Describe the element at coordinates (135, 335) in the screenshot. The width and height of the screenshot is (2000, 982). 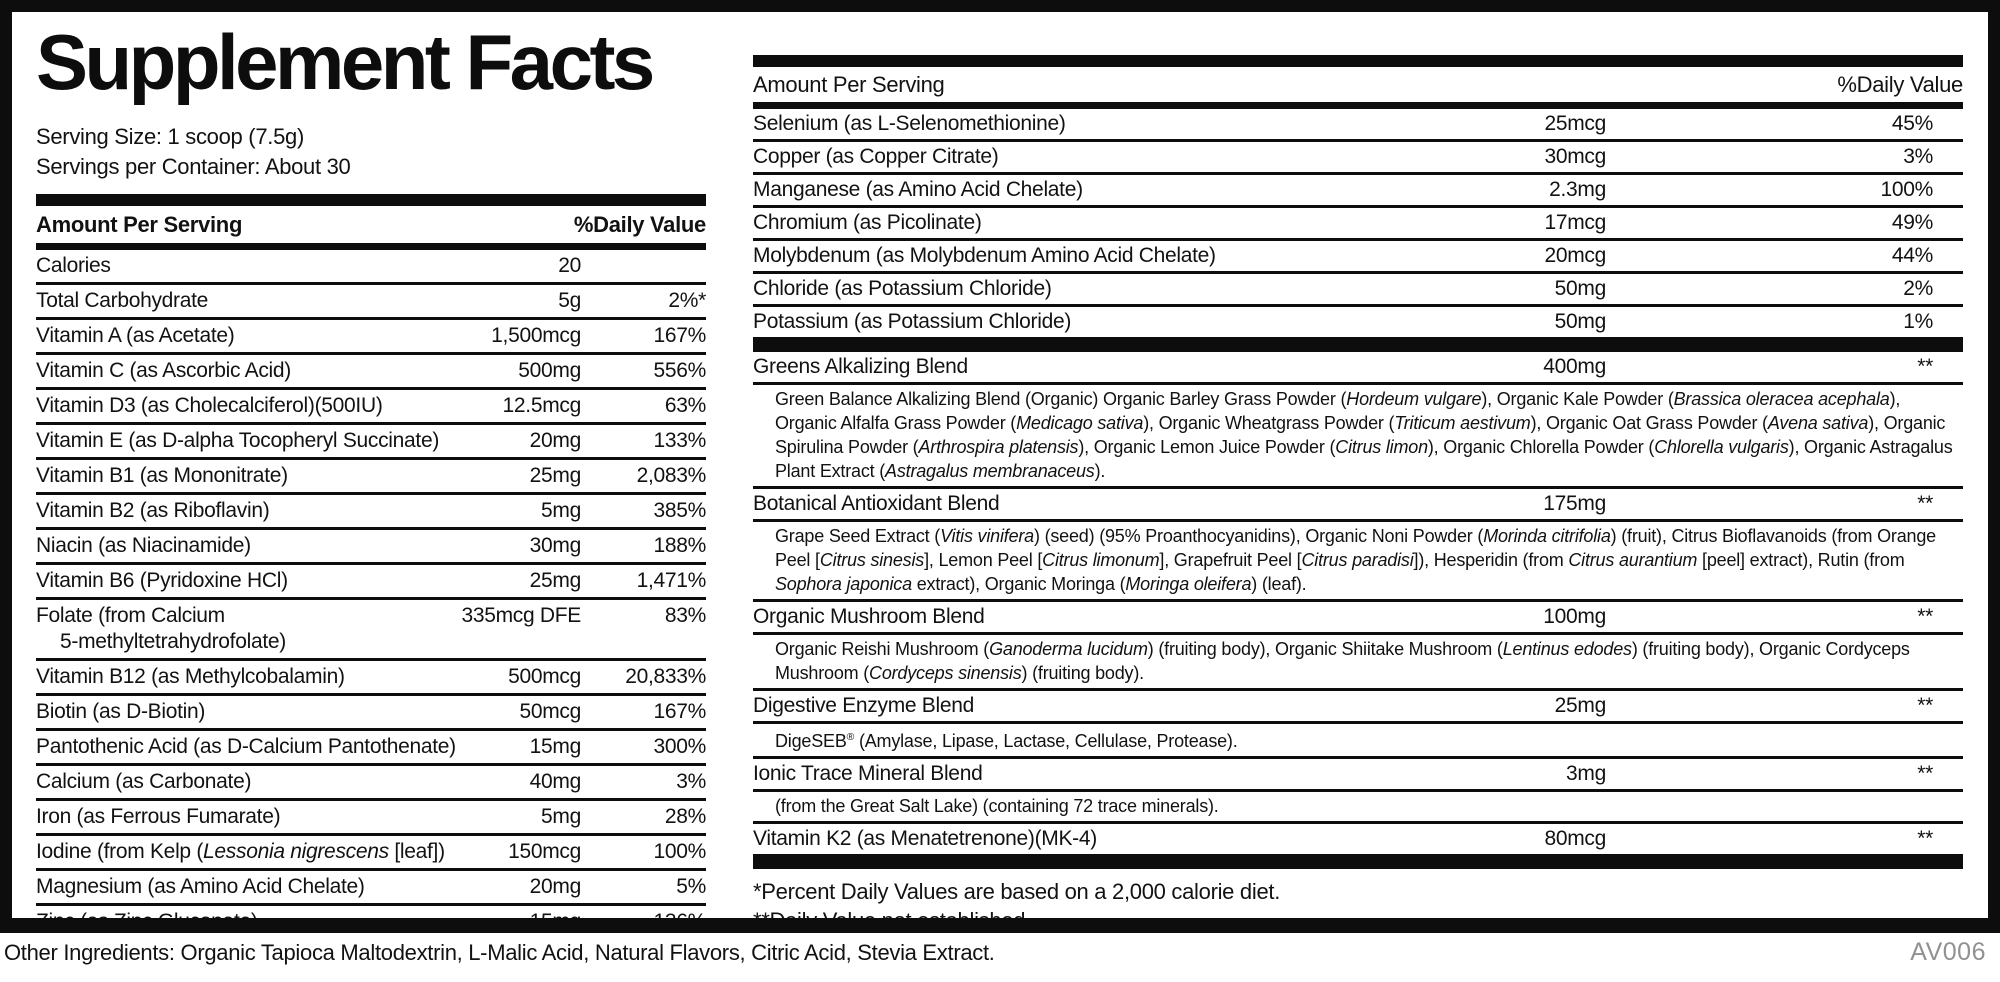
I see `nutrient-name: Vitamin A (as Acetate)` at that location.